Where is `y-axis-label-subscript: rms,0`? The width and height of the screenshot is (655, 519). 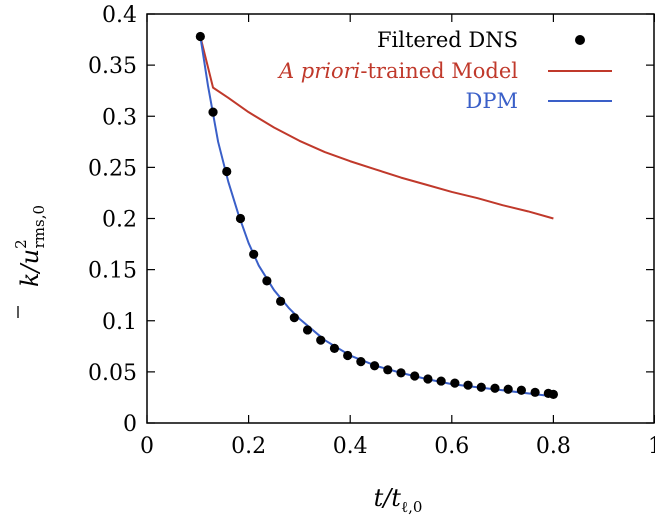
y-axis-label-subscript: rms,0 is located at coordinates (39, 226).